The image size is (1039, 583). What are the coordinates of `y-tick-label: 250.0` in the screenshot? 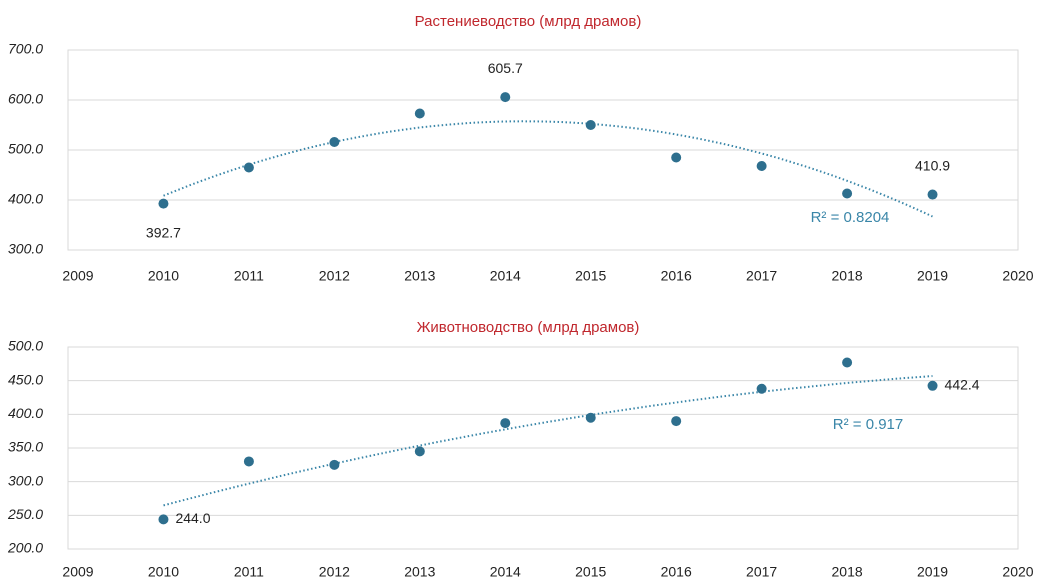 It's located at (25, 514).